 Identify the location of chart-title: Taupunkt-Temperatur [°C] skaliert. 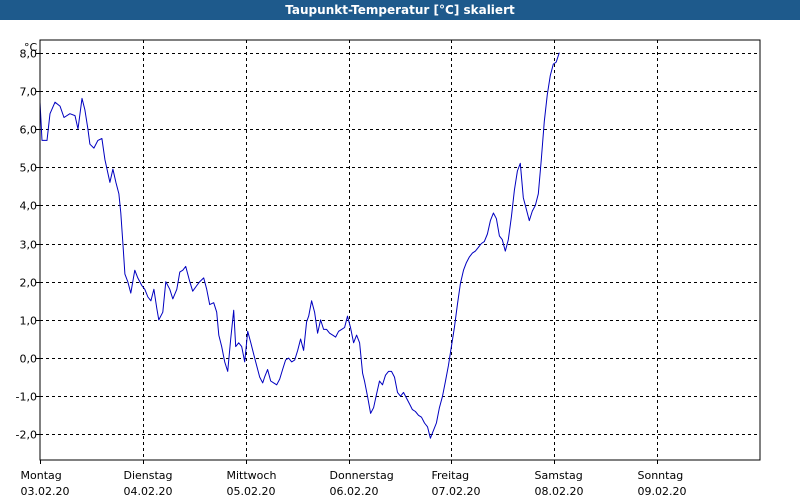
(400, 10).